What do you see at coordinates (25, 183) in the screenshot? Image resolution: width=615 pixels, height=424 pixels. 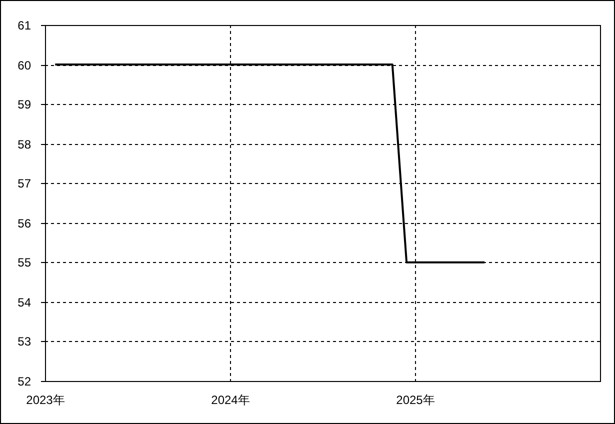 I see `y-tick-label: 57` at bounding box center [25, 183].